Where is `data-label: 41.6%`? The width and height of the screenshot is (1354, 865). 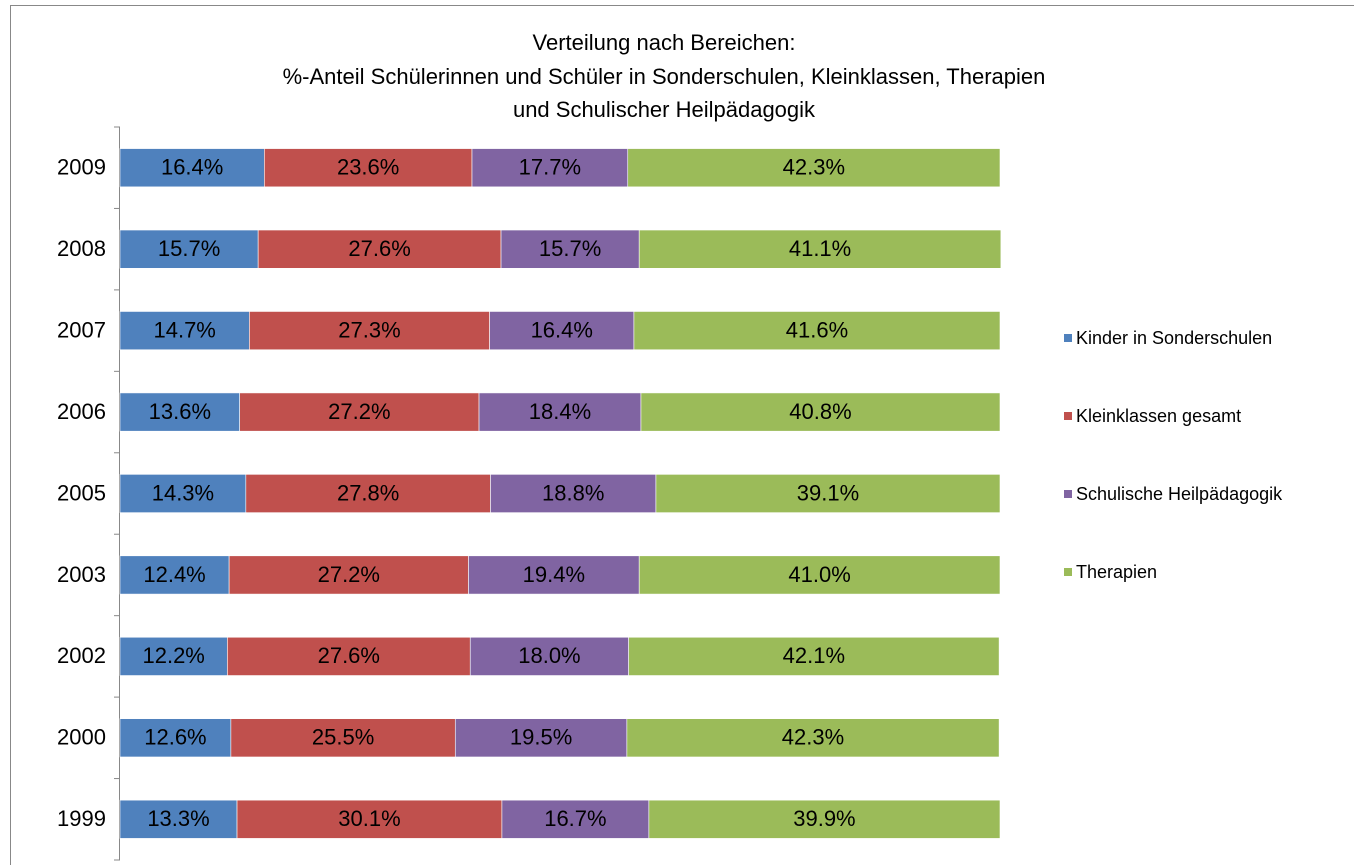
data-label: 41.6% is located at coordinates (817, 329).